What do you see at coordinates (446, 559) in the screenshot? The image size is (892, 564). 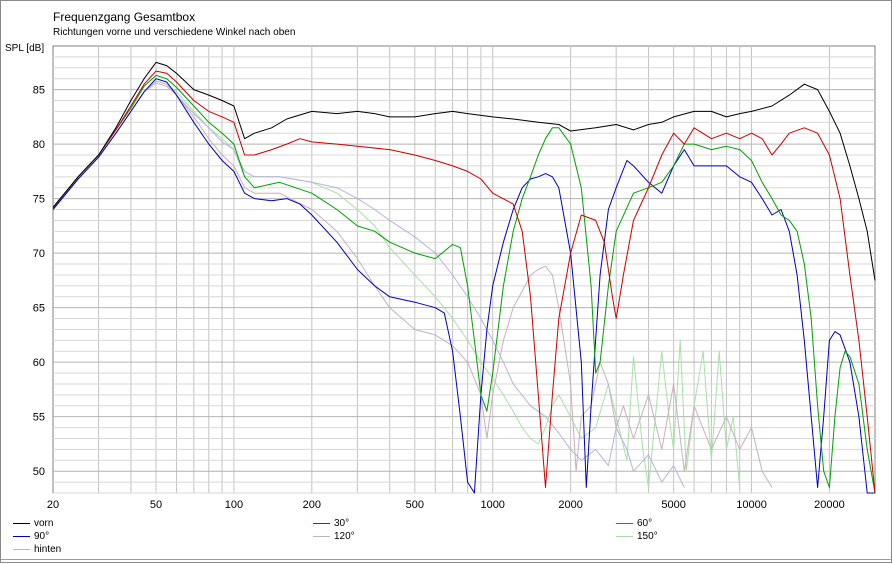 I see `bottom-divider` at bounding box center [446, 559].